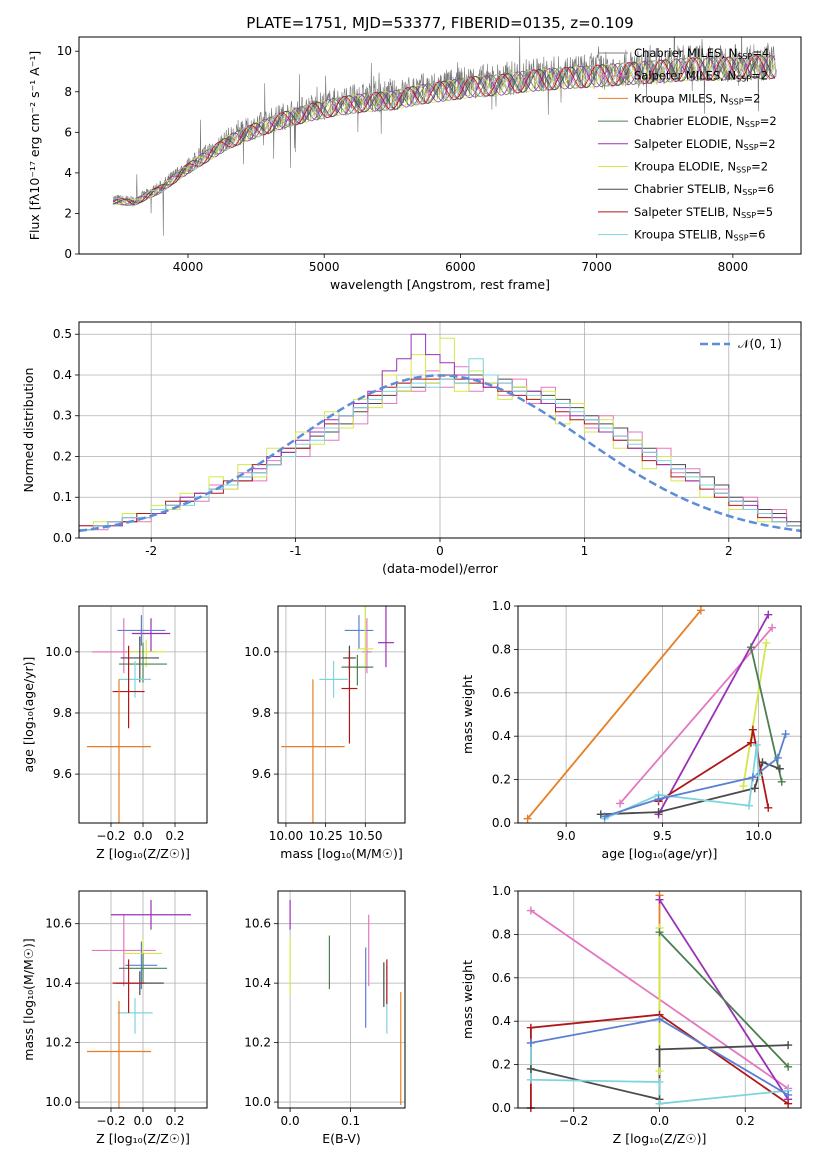 The height and width of the screenshot is (1170, 819). I want to click on x-tick-label: 0.1, so click(350, 1121).